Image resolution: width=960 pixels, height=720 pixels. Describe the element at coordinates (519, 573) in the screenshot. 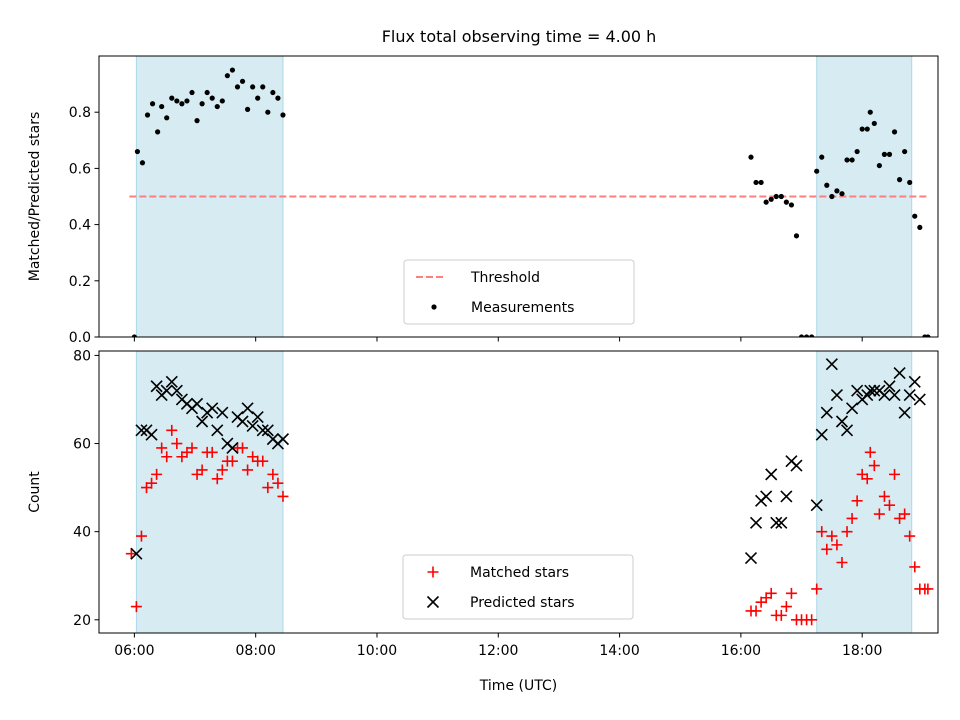

I see `legend-label-0: Matched stars` at that location.